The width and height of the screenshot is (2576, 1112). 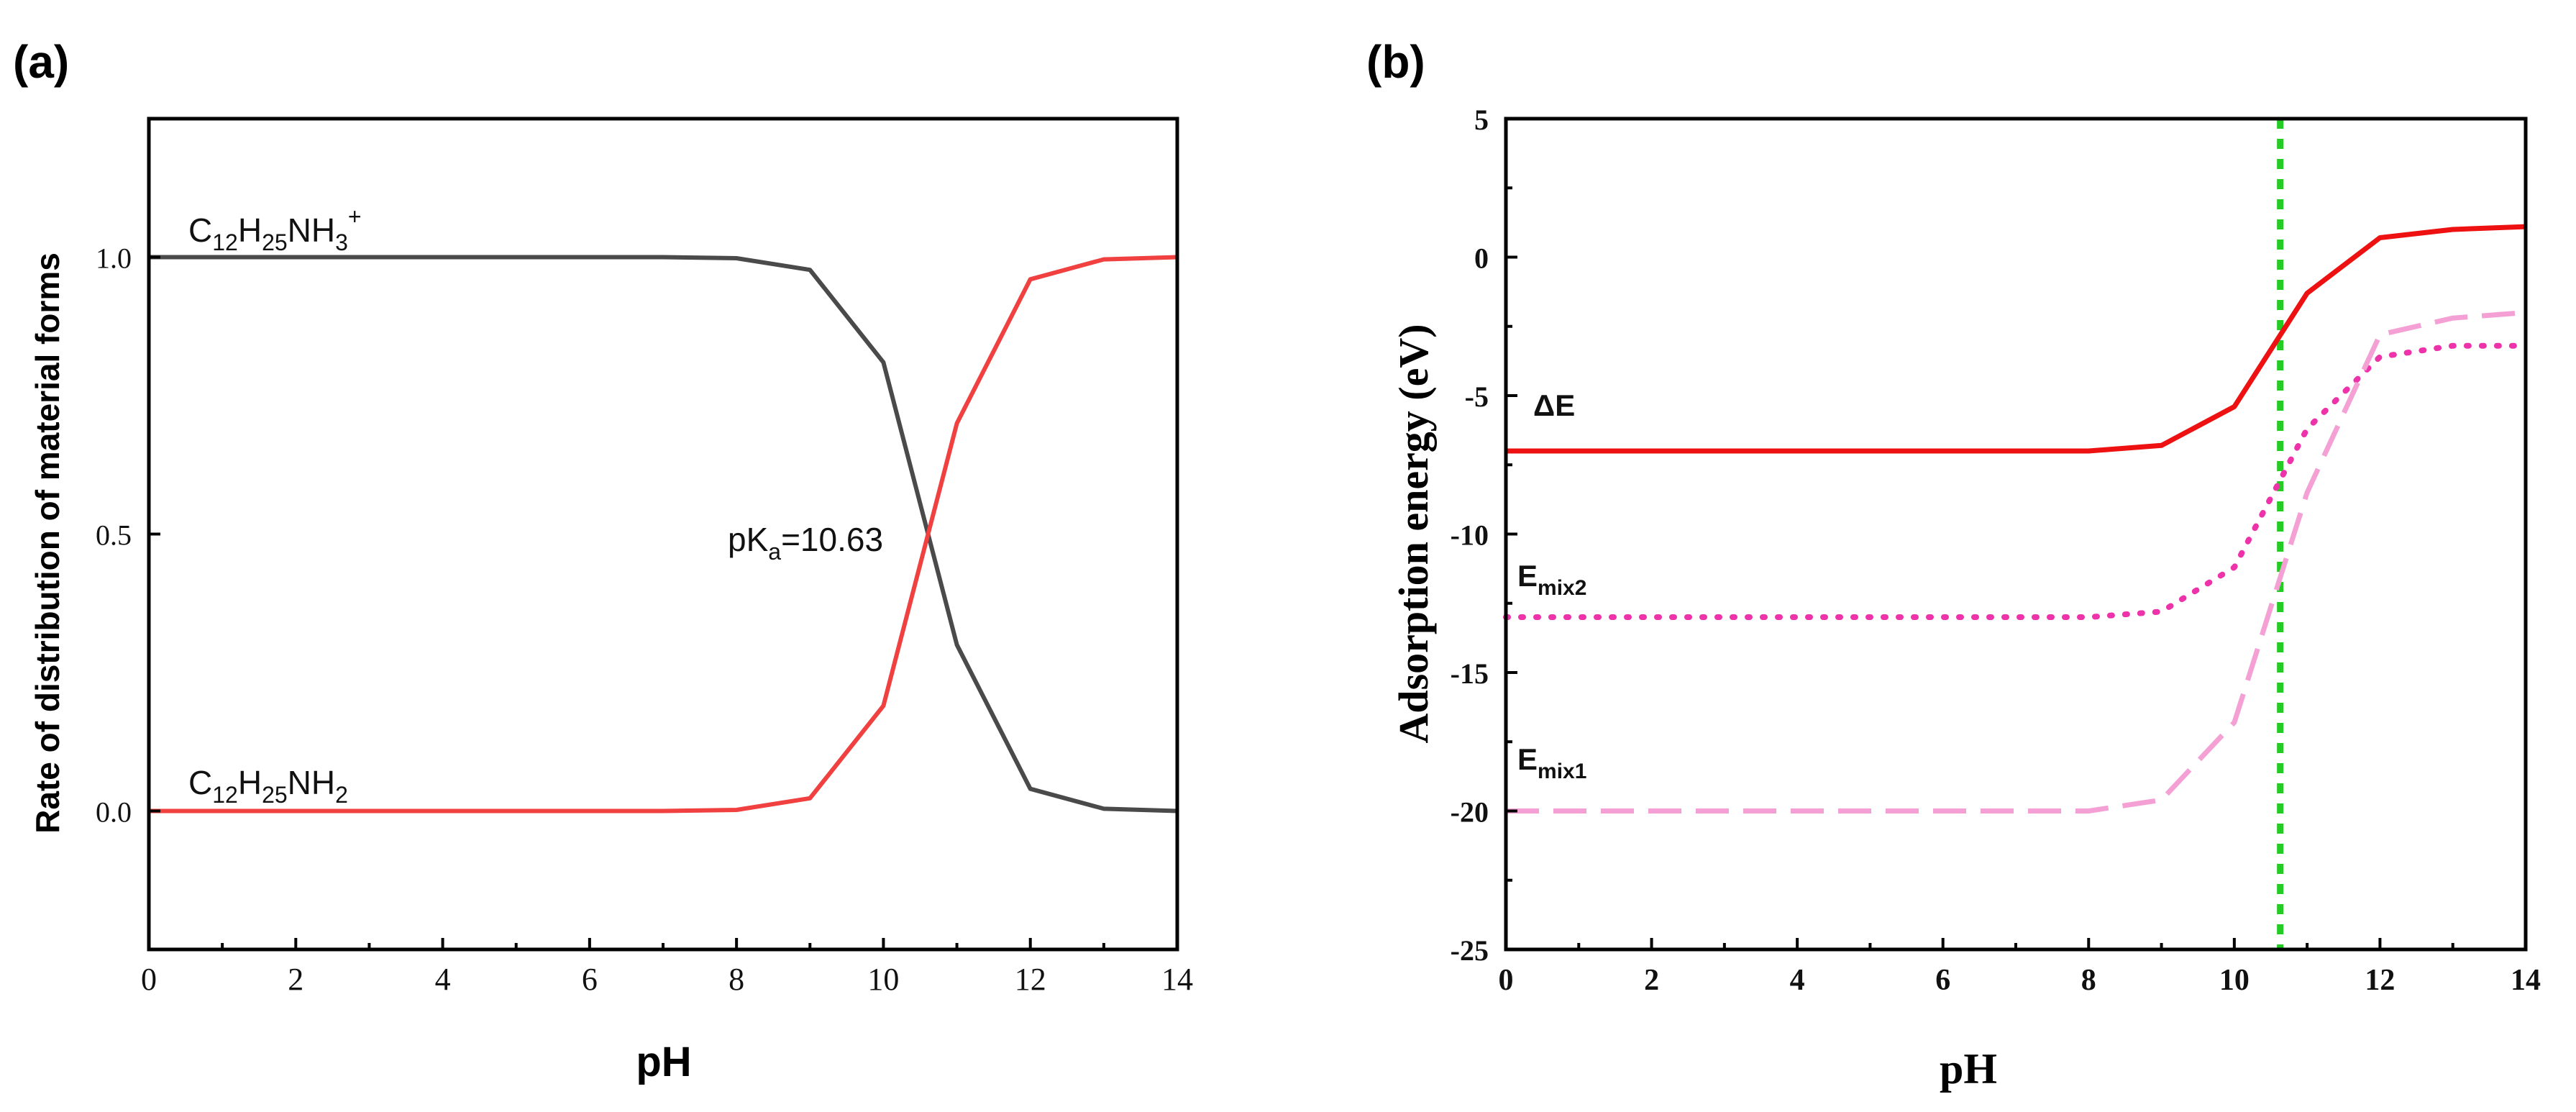 I want to click on neutral-c: C, so click(x=200, y=782).